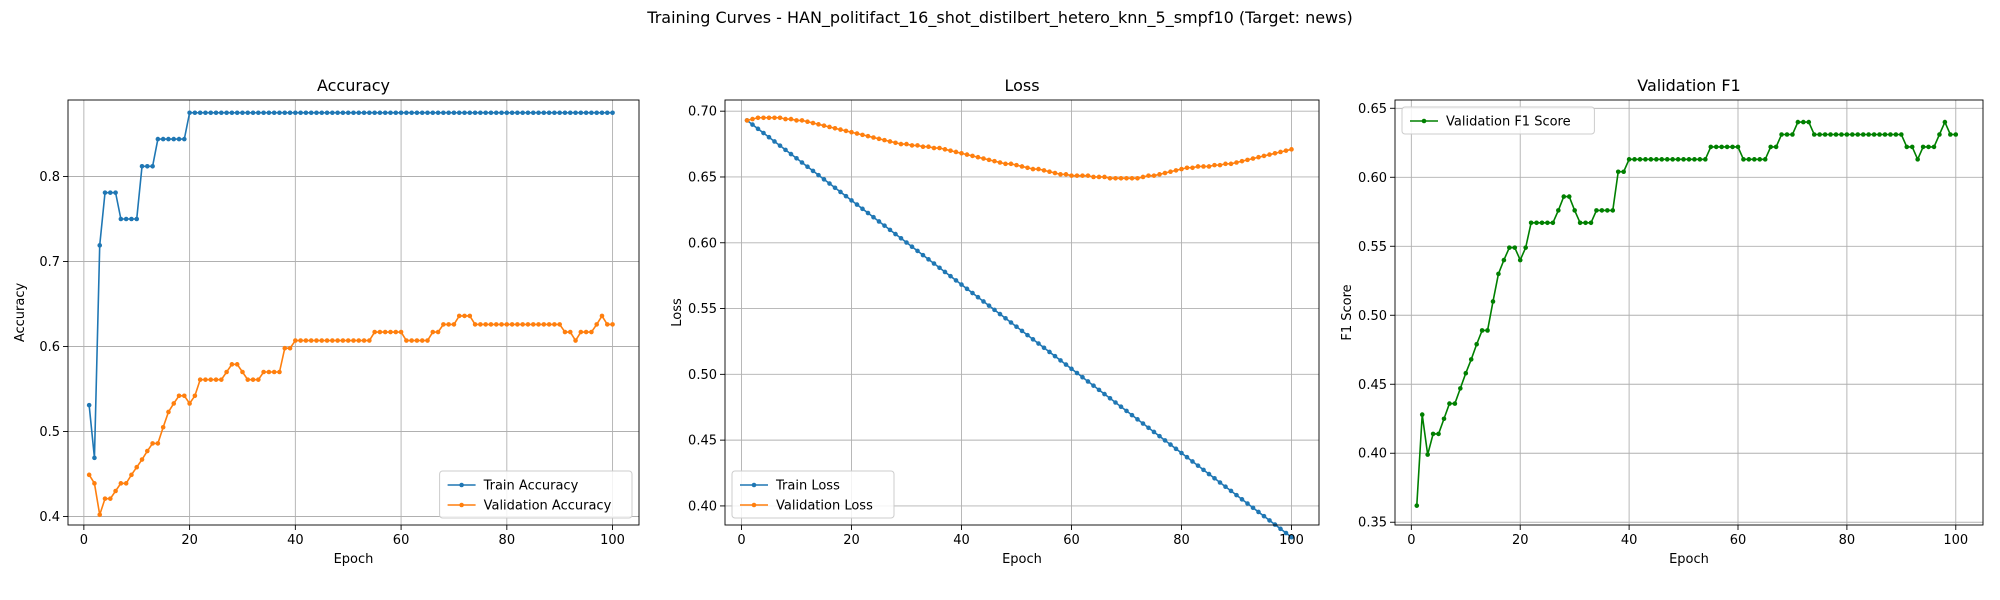  I want to click on y-tick-label: 0.40, so click(702, 506).